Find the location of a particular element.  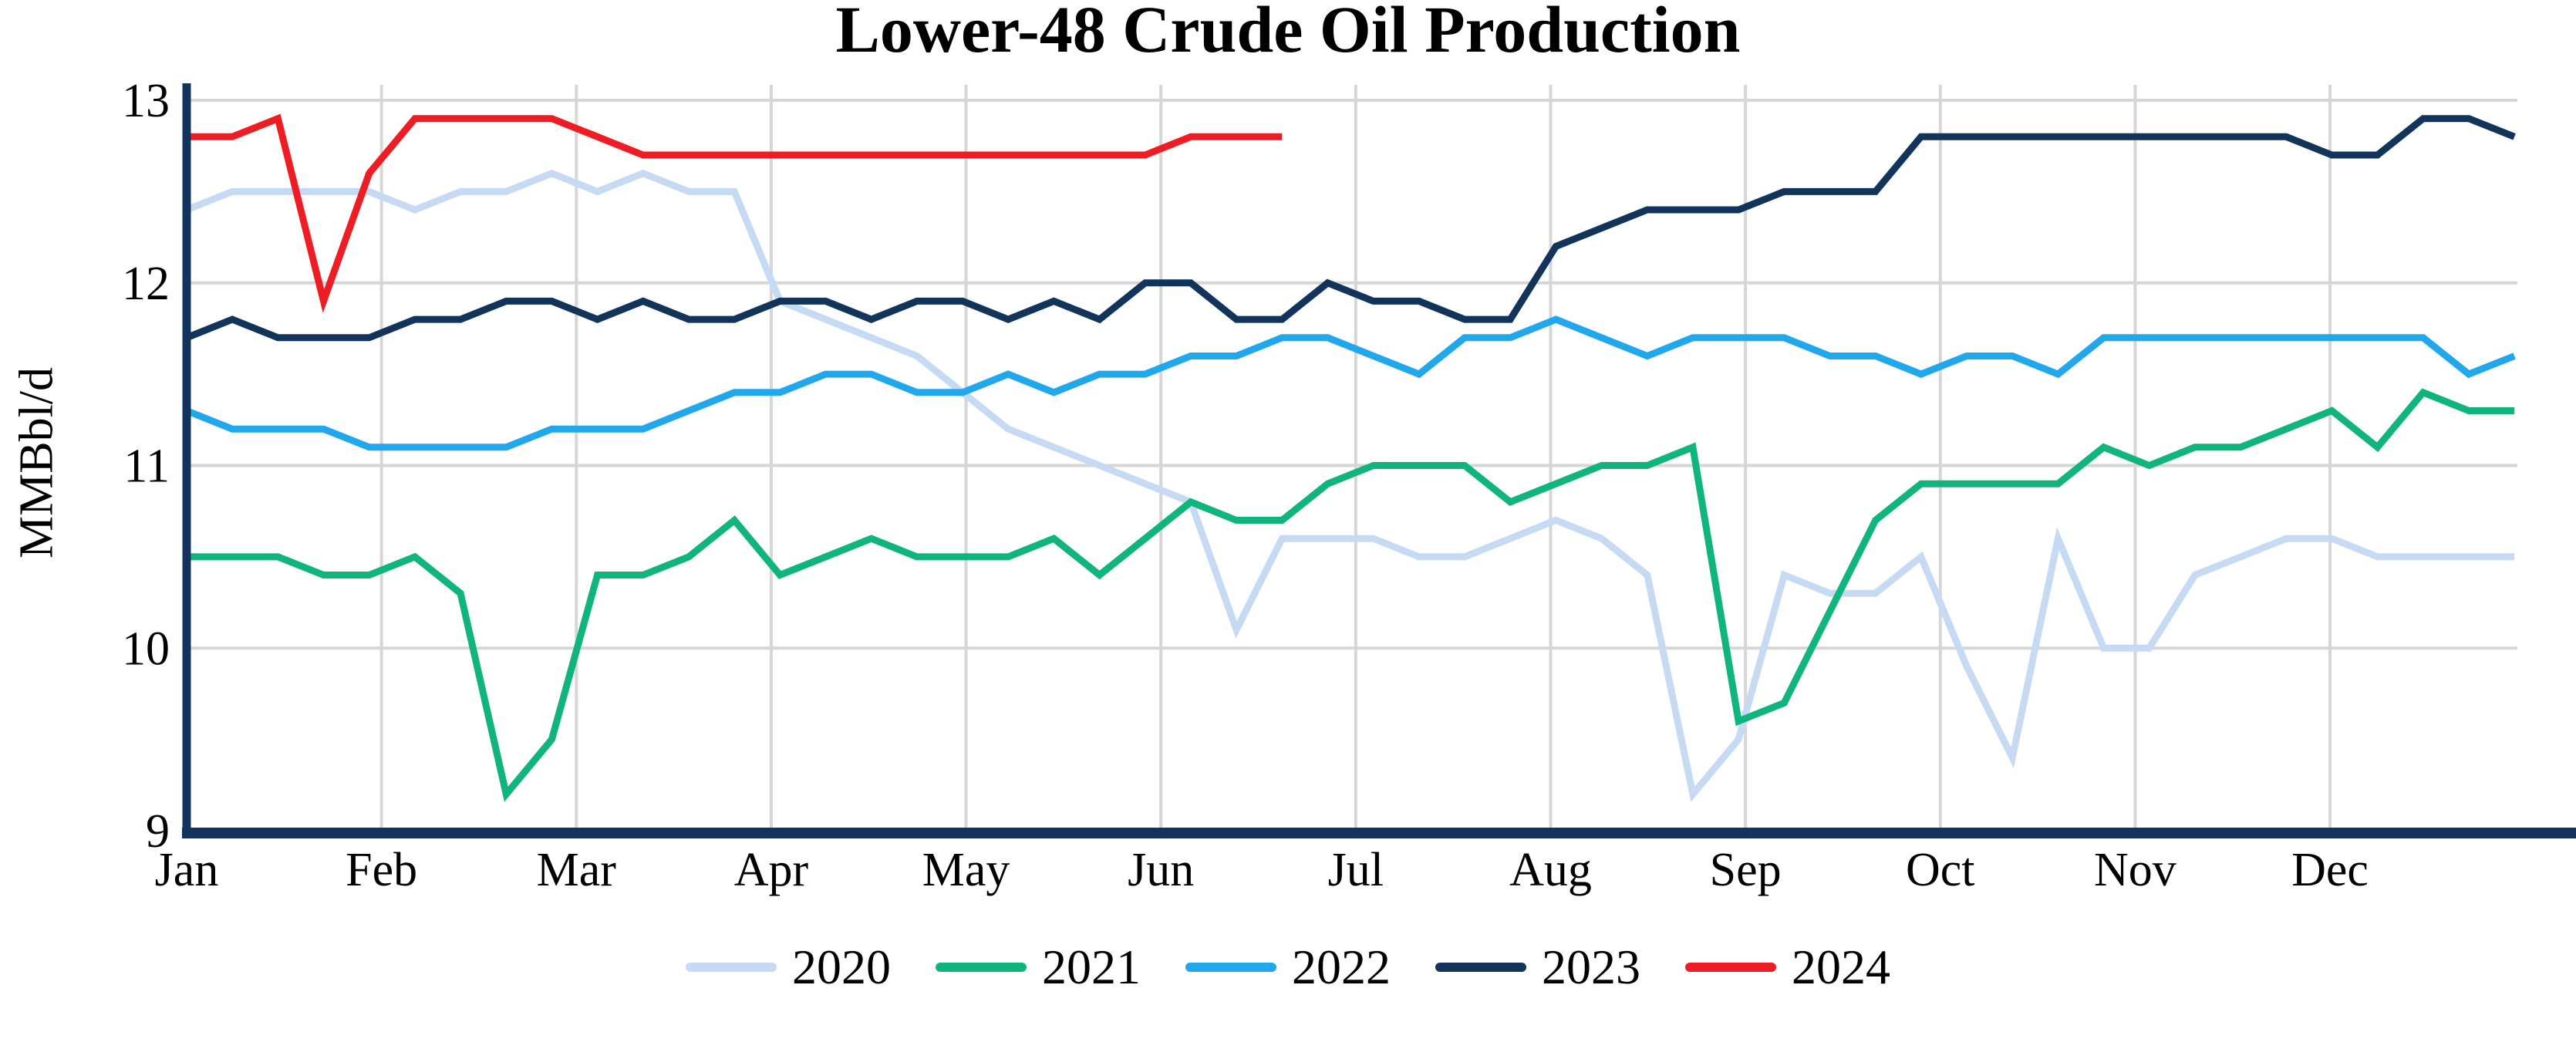

x-tick-label-Apr: Apr is located at coordinates (771, 870).